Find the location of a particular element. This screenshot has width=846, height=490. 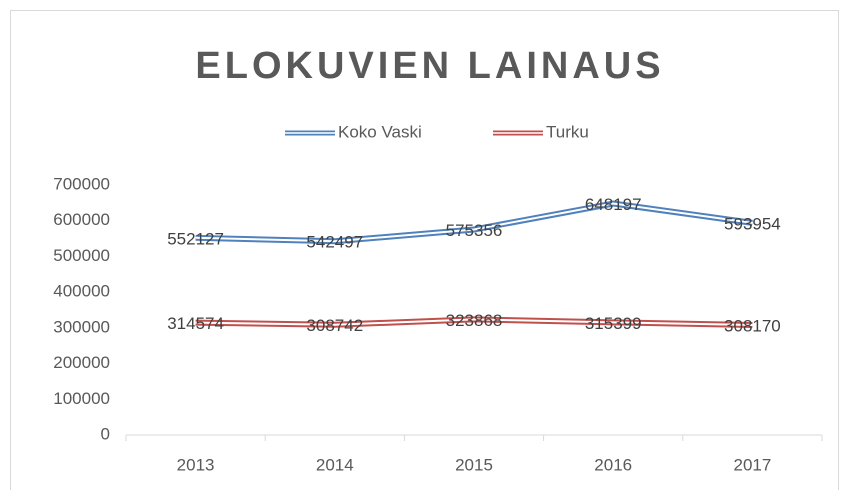

y-tick-label: 700000 is located at coordinates (81, 183).